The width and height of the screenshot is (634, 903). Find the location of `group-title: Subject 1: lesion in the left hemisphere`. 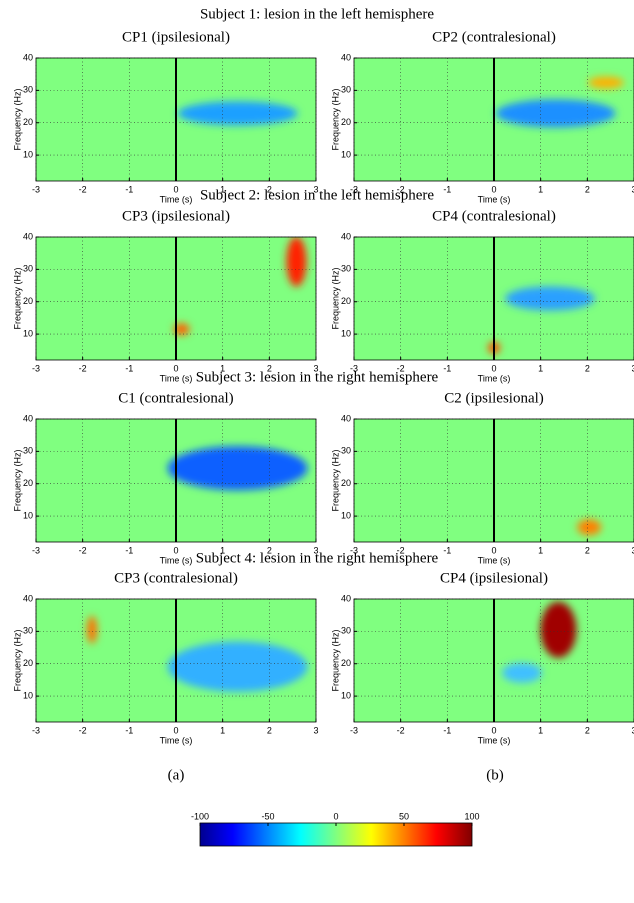

group-title: Subject 1: lesion in the left hemisphere is located at coordinates (317, 14).